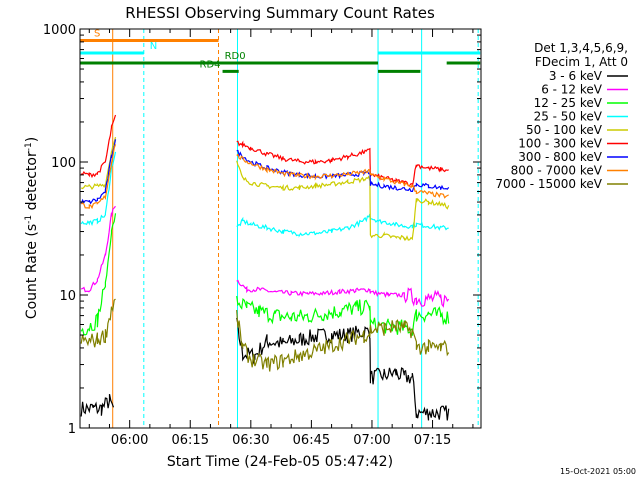 Image resolution: width=640 pixels, height=480 pixels. What do you see at coordinates (598, 471) in the screenshot?
I see `footer-timestamp: 15-Oct-2021 05:00` at bounding box center [598, 471].